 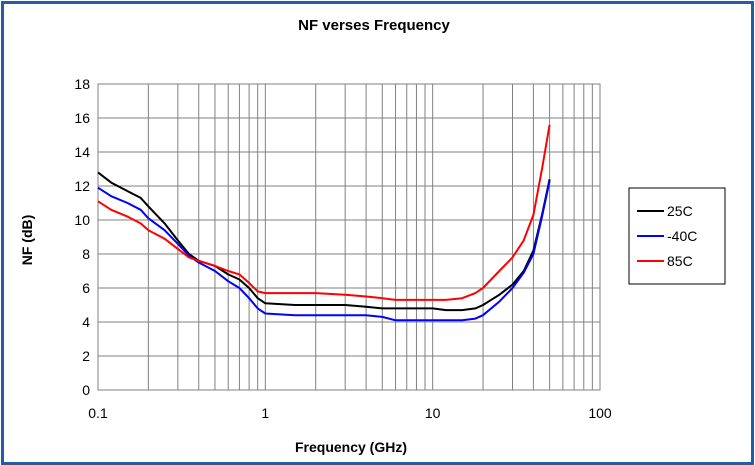 What do you see at coordinates (374, 25) in the screenshot?
I see `chart-title: NF verses Frequency` at bounding box center [374, 25].